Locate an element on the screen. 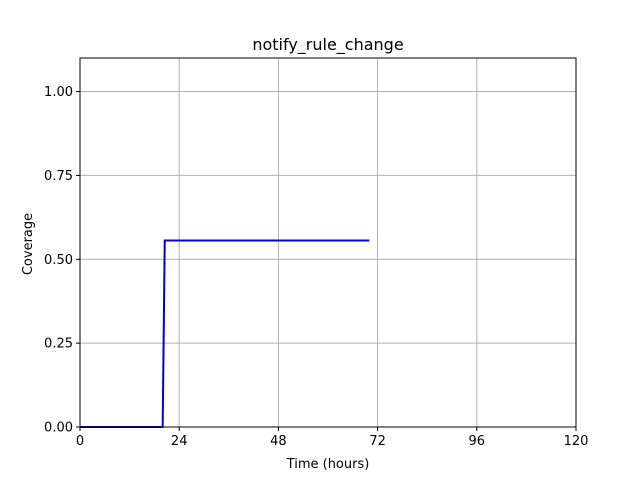  y-tick-label: 0.50 is located at coordinates (58, 260).